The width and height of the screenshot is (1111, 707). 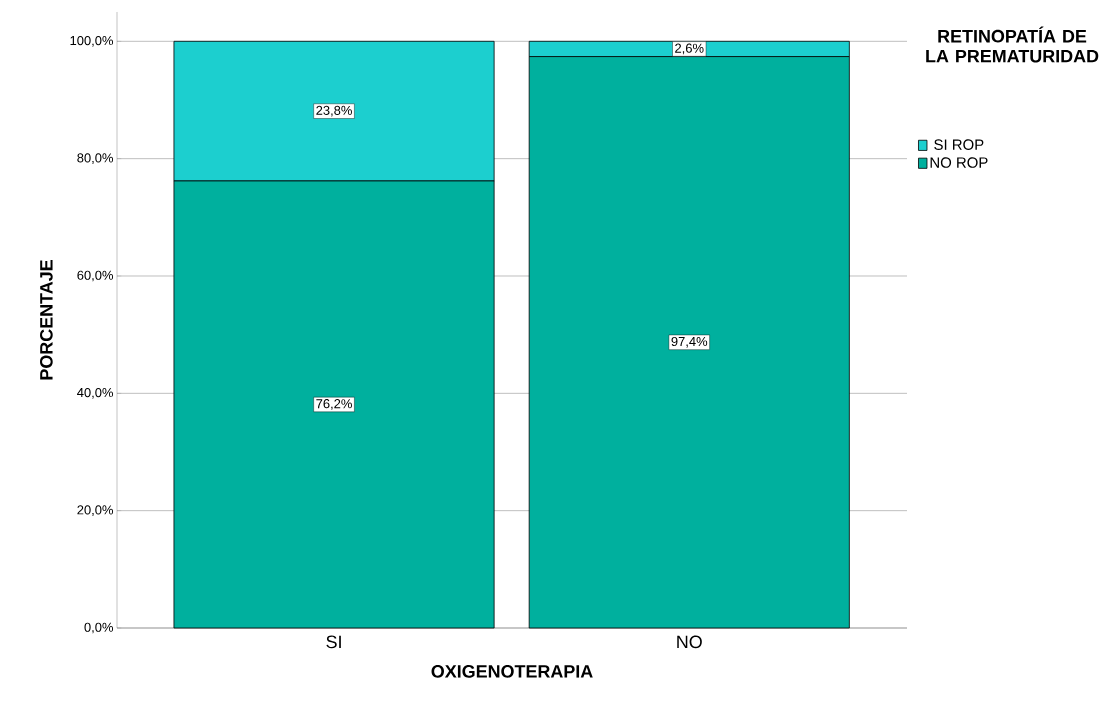 I want to click on y-tick-label: 20,0%, so click(x=95, y=511).